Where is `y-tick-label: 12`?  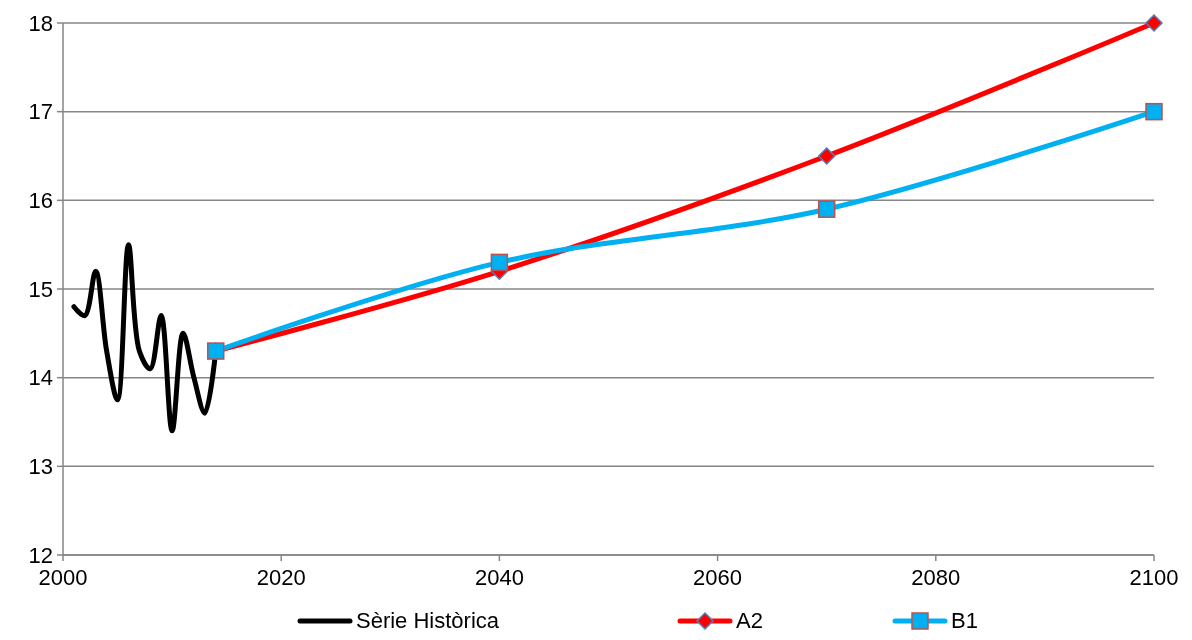 y-tick-label: 12 is located at coordinates (40, 555).